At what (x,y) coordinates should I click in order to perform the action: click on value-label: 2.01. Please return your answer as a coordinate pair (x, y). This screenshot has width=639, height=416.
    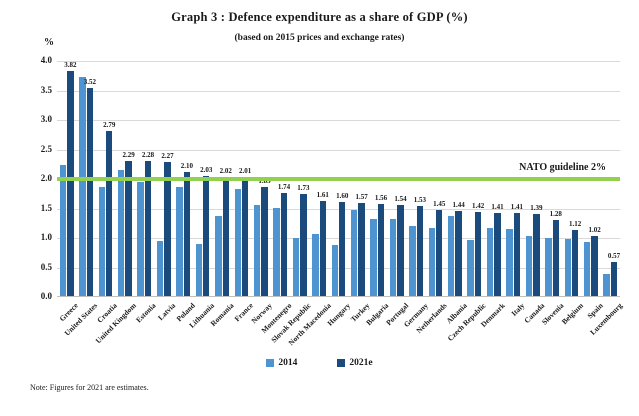
    Looking at the image, I should click on (245, 171).